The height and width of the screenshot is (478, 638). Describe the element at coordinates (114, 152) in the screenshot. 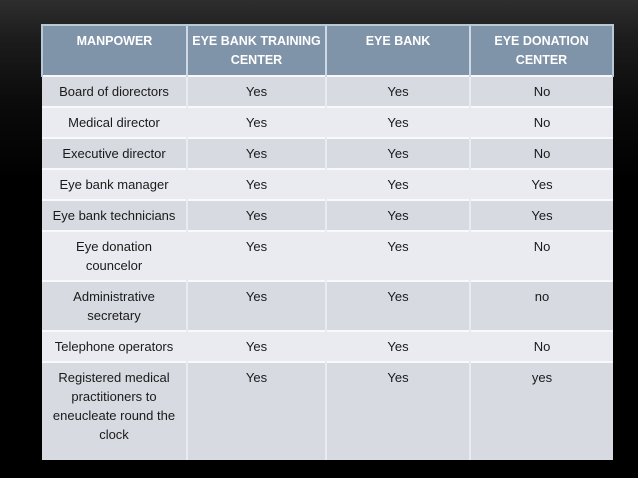

I see `row-label-cell: Executive director` at that location.